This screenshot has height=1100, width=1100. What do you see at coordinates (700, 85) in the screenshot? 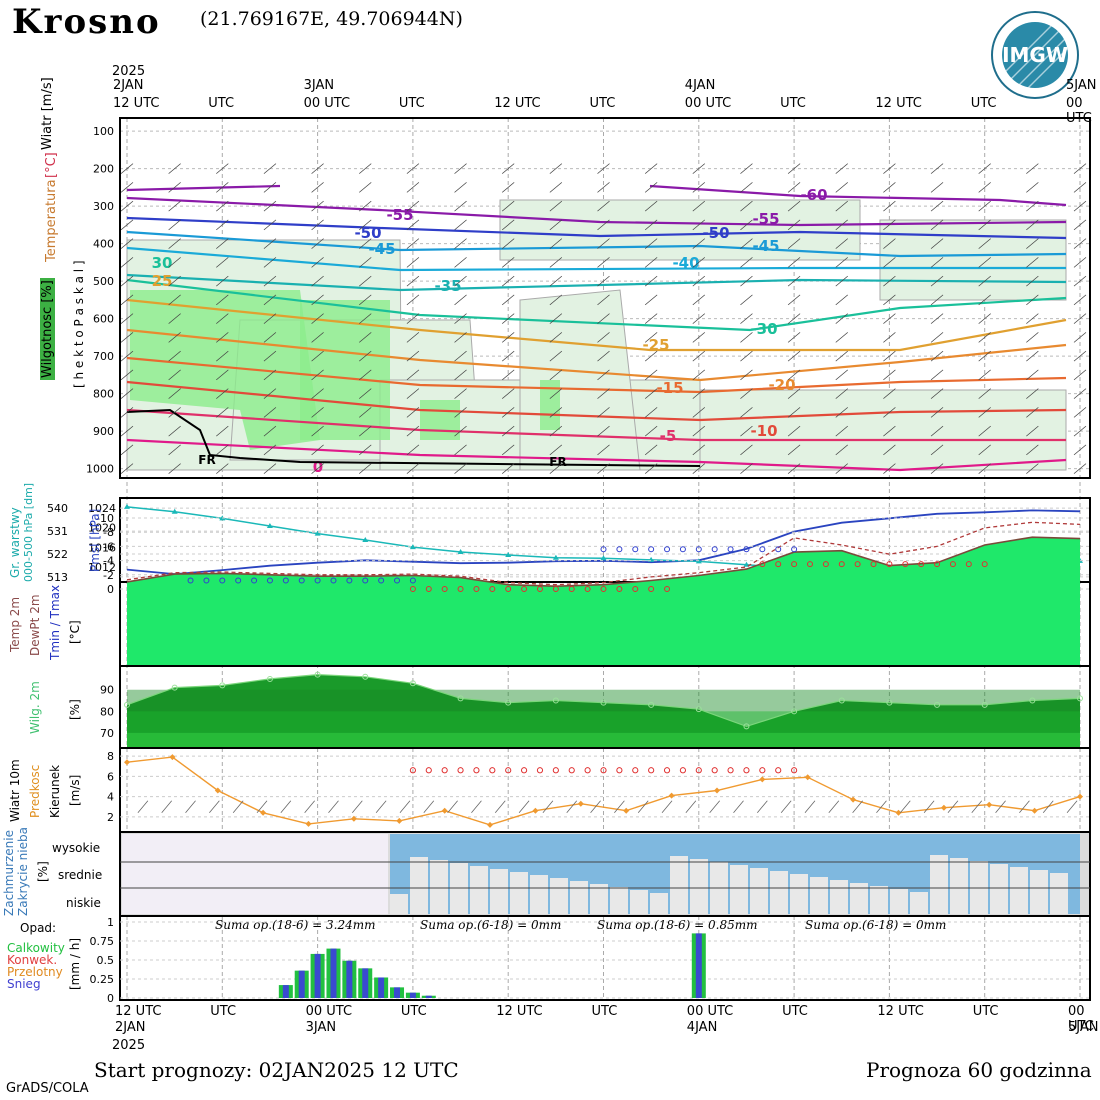
I see `top-date-label: 4JAN` at bounding box center [700, 85].